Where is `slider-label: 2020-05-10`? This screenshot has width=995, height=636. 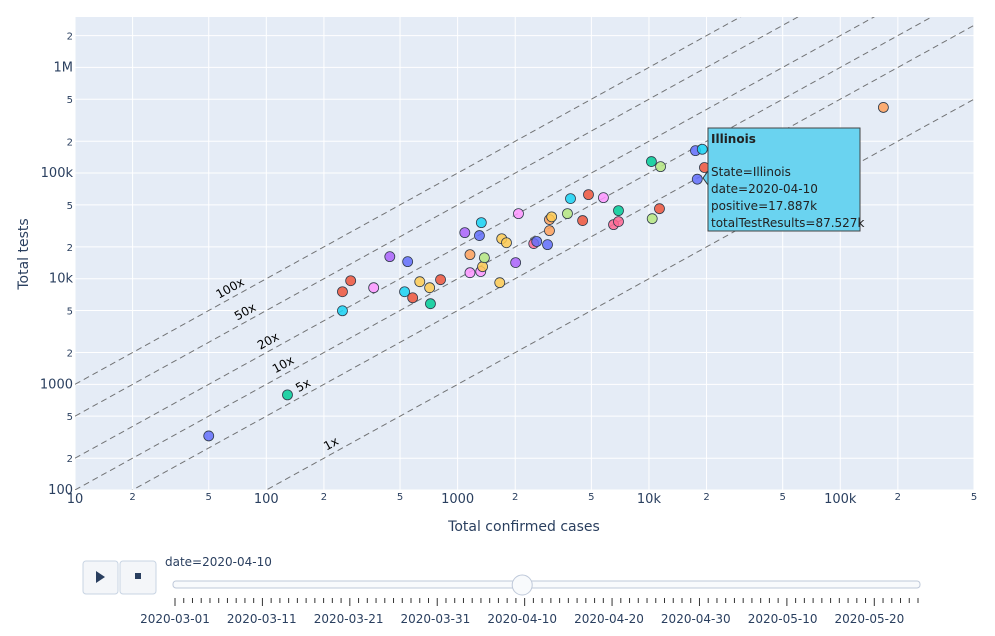 slider-label: 2020-05-10 is located at coordinates (783, 619).